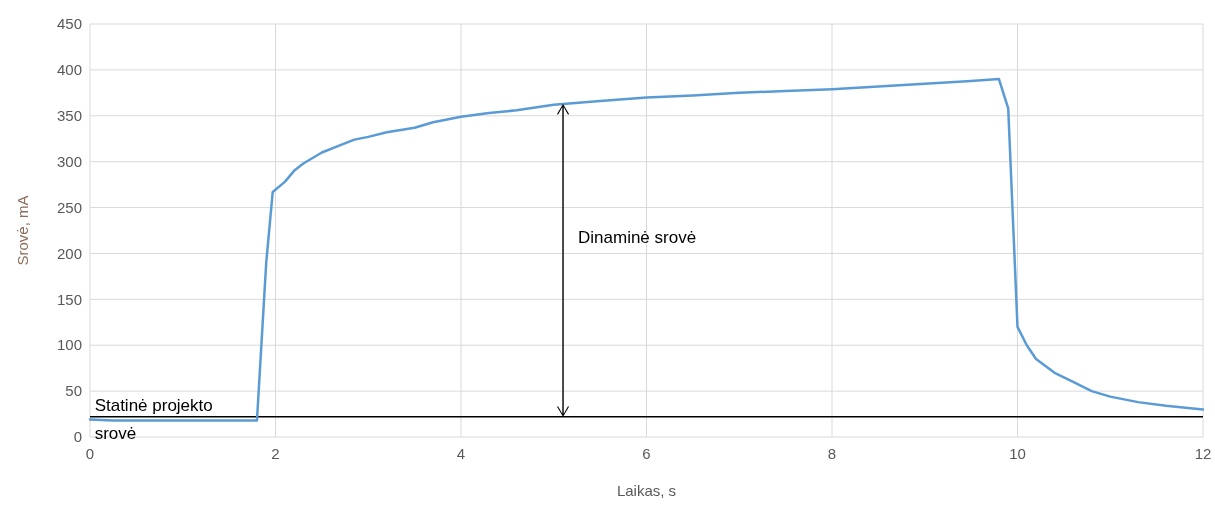  Describe the element at coordinates (69, 70) in the screenshot. I see `y-tick-label: 400` at that location.